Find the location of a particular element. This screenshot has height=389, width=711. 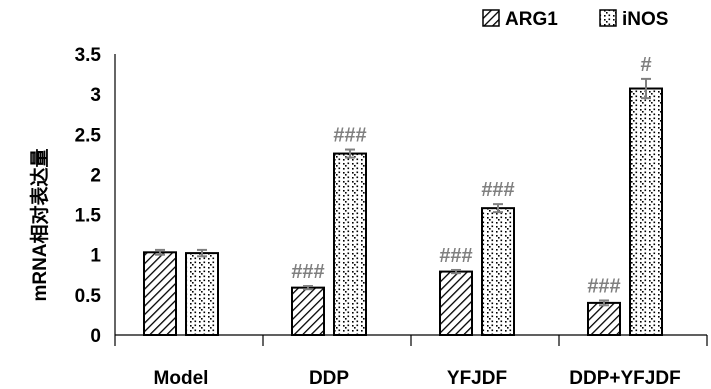

x-category-labels: Model DDP YFJDF DDP+YFJDF is located at coordinates (417, 378).